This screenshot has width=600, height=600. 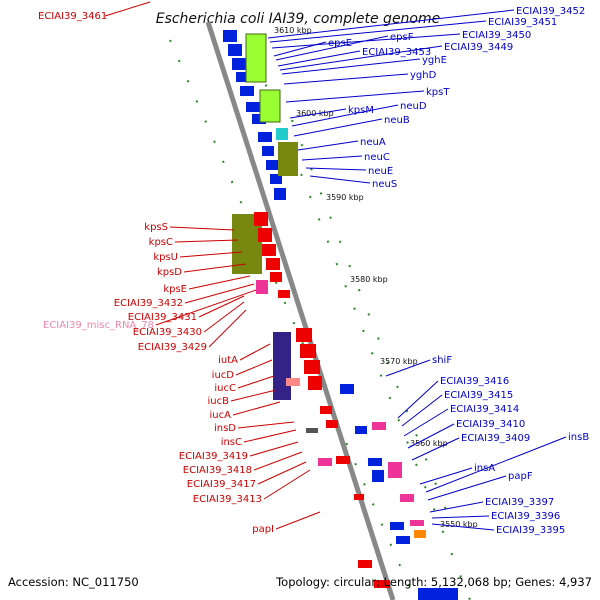 What do you see at coordinates (98, 325) in the screenshot?
I see `gene-label: ECIAI39_misc_RNA_78` at bounding box center [98, 325].